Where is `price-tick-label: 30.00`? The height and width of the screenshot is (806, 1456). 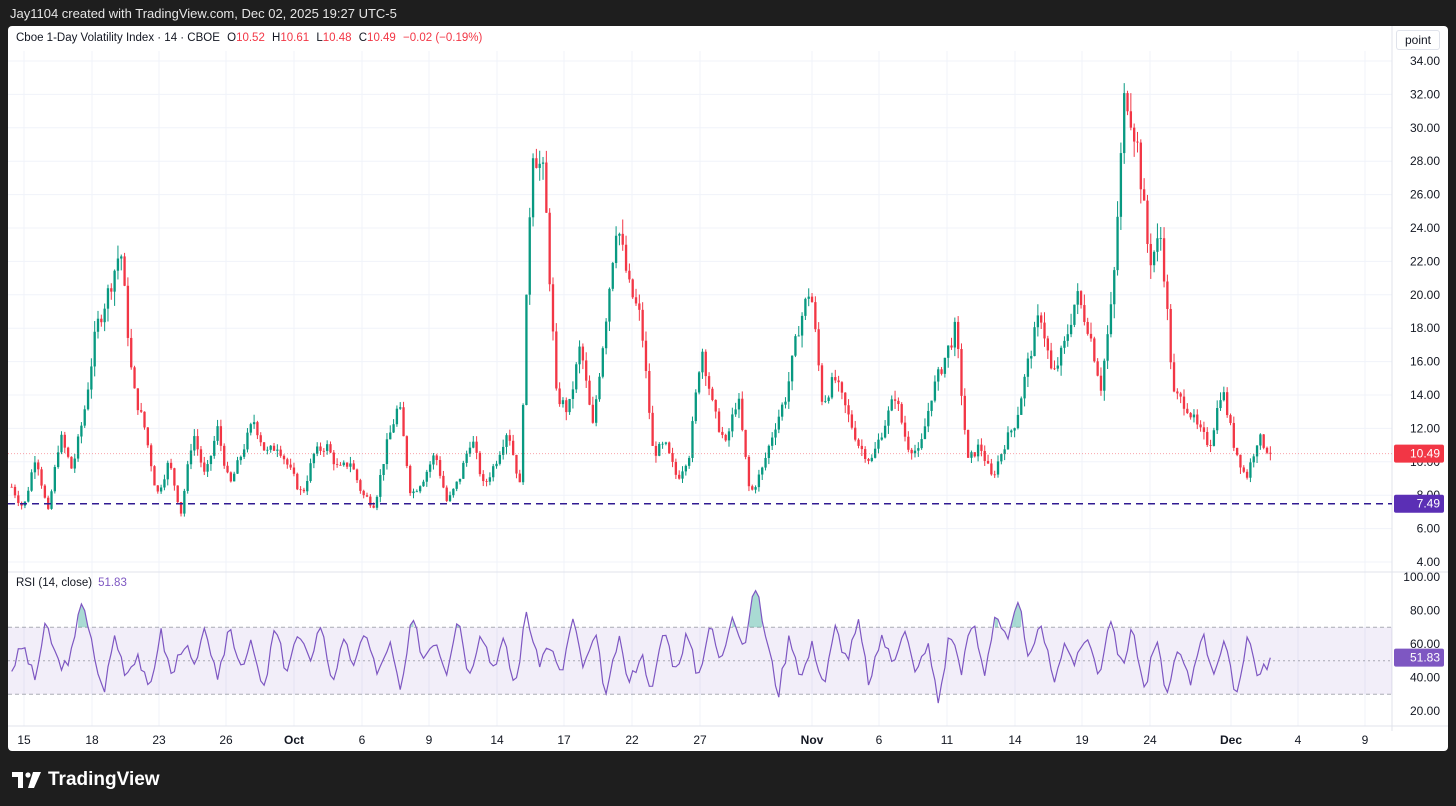
price-tick-label: 30.00 is located at coordinates (1425, 128).